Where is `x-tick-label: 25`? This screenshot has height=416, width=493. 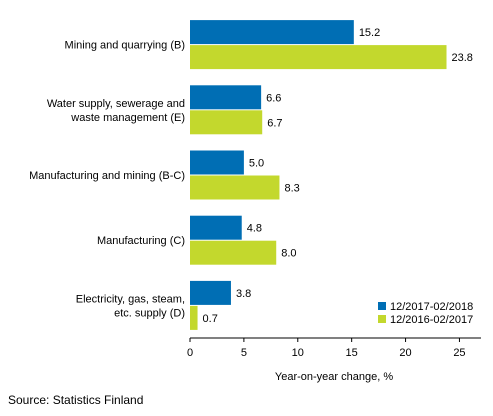 x-tick-label: 25 is located at coordinates (459, 353).